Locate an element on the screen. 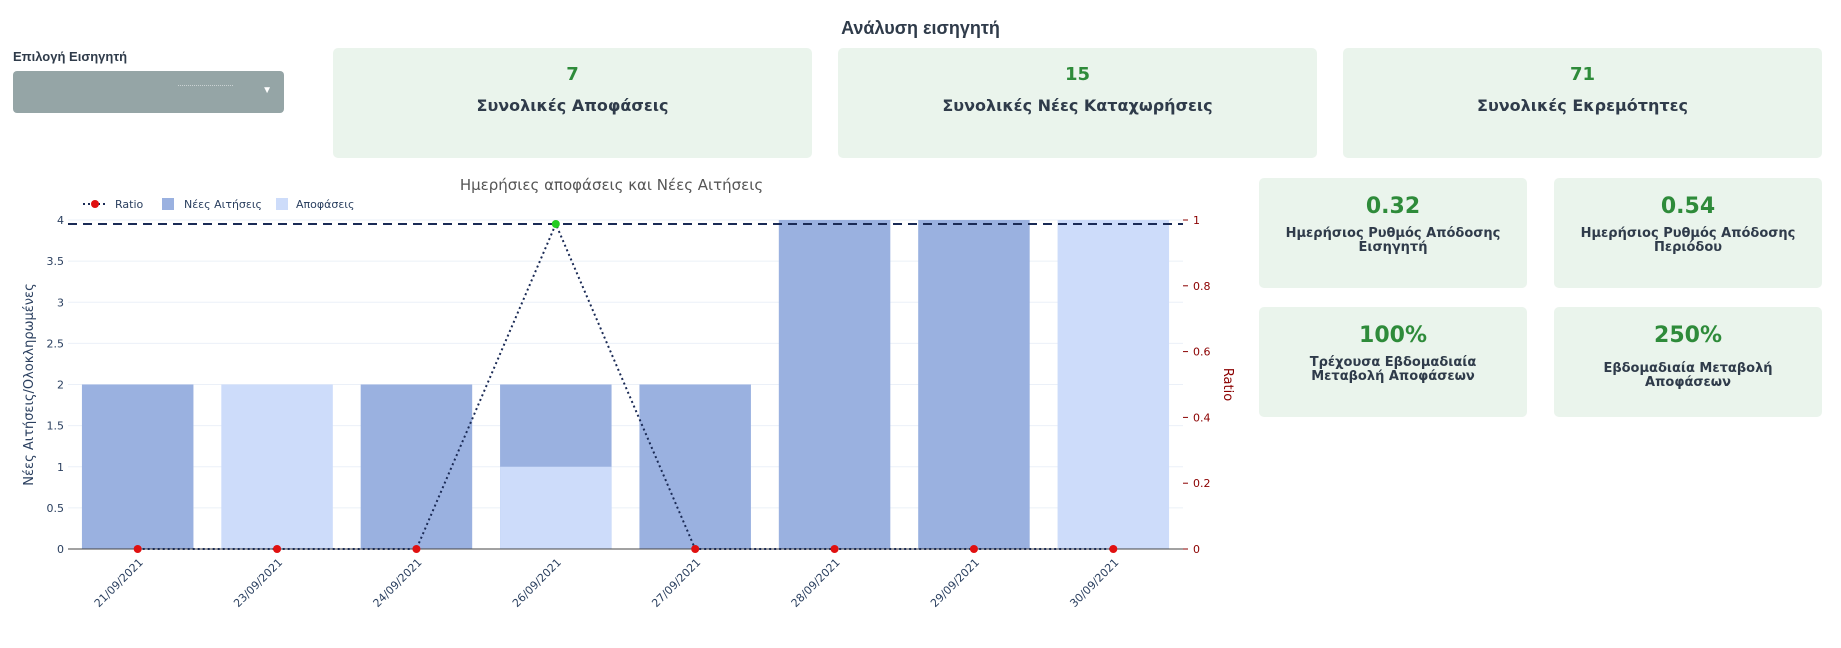 This screenshot has height=648, width=1841. kpi-total-new-entries: 15 Συνολικές Νέες Καταχωρήσεις is located at coordinates (1077, 103).